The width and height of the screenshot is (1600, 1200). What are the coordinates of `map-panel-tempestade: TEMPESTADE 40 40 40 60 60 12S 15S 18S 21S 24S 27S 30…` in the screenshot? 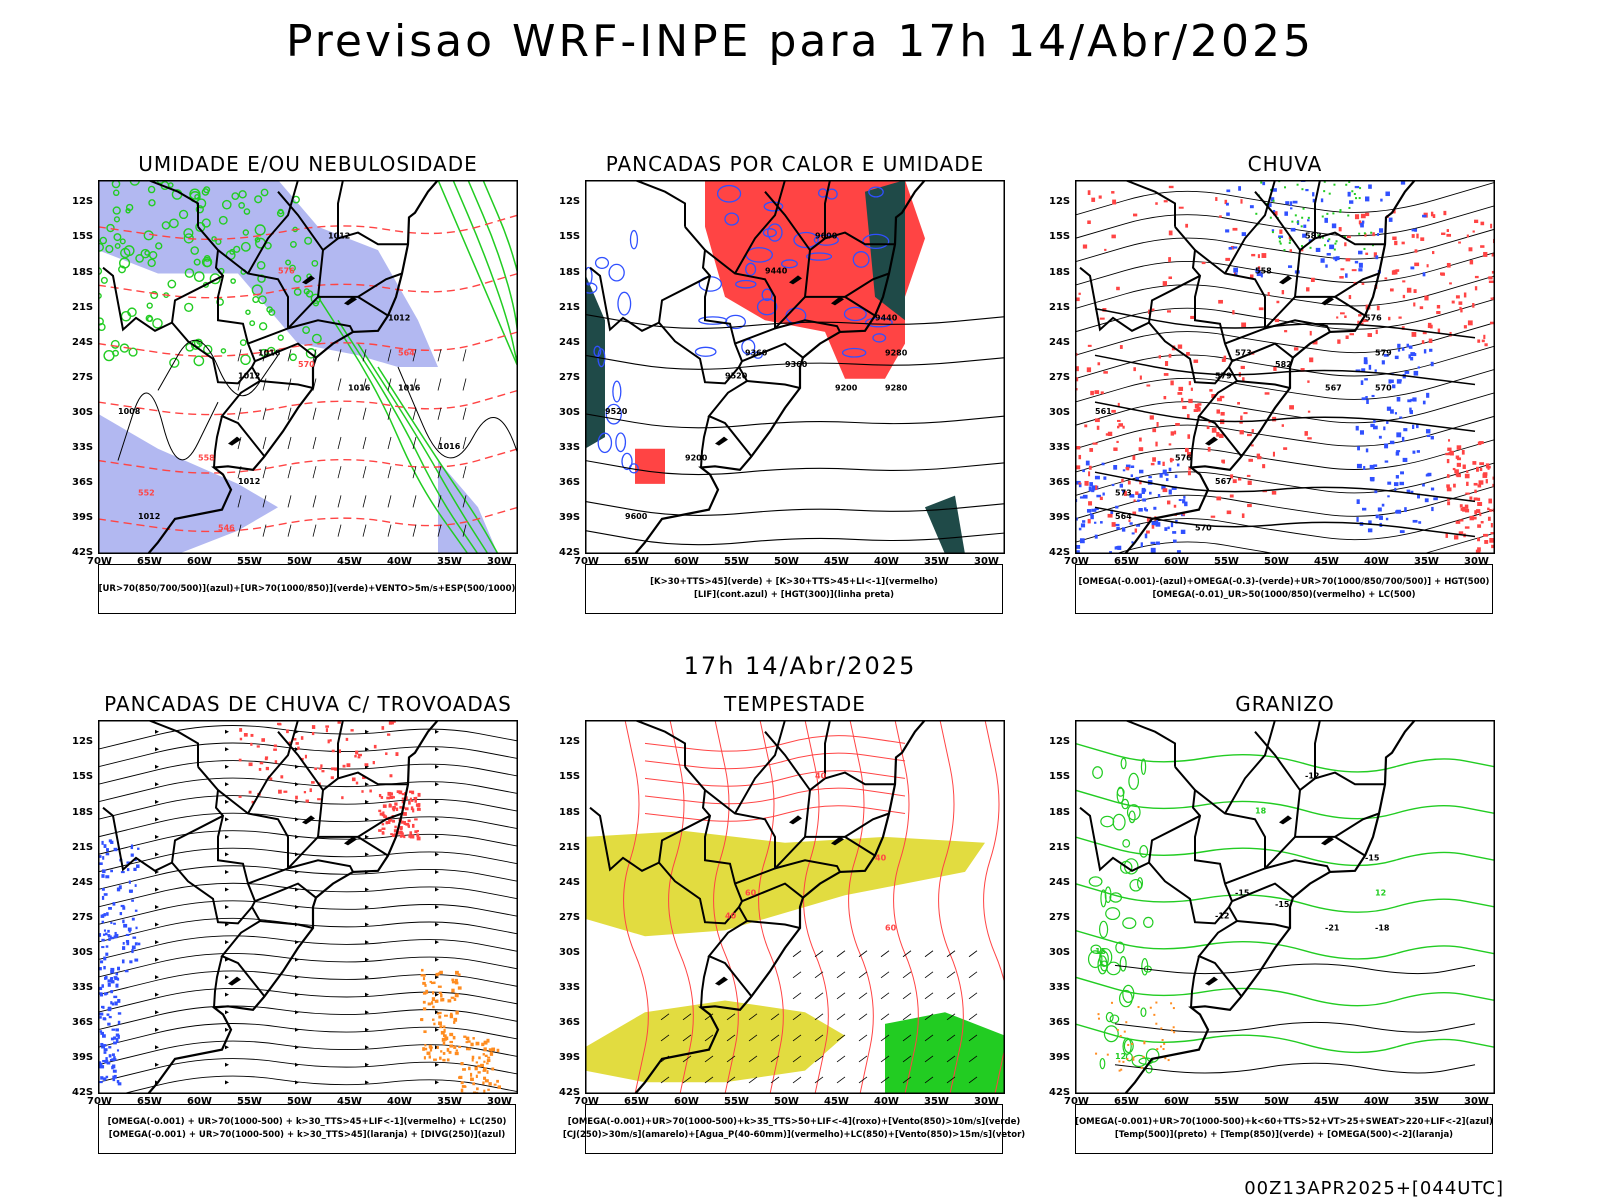 It's located at (785, 932).